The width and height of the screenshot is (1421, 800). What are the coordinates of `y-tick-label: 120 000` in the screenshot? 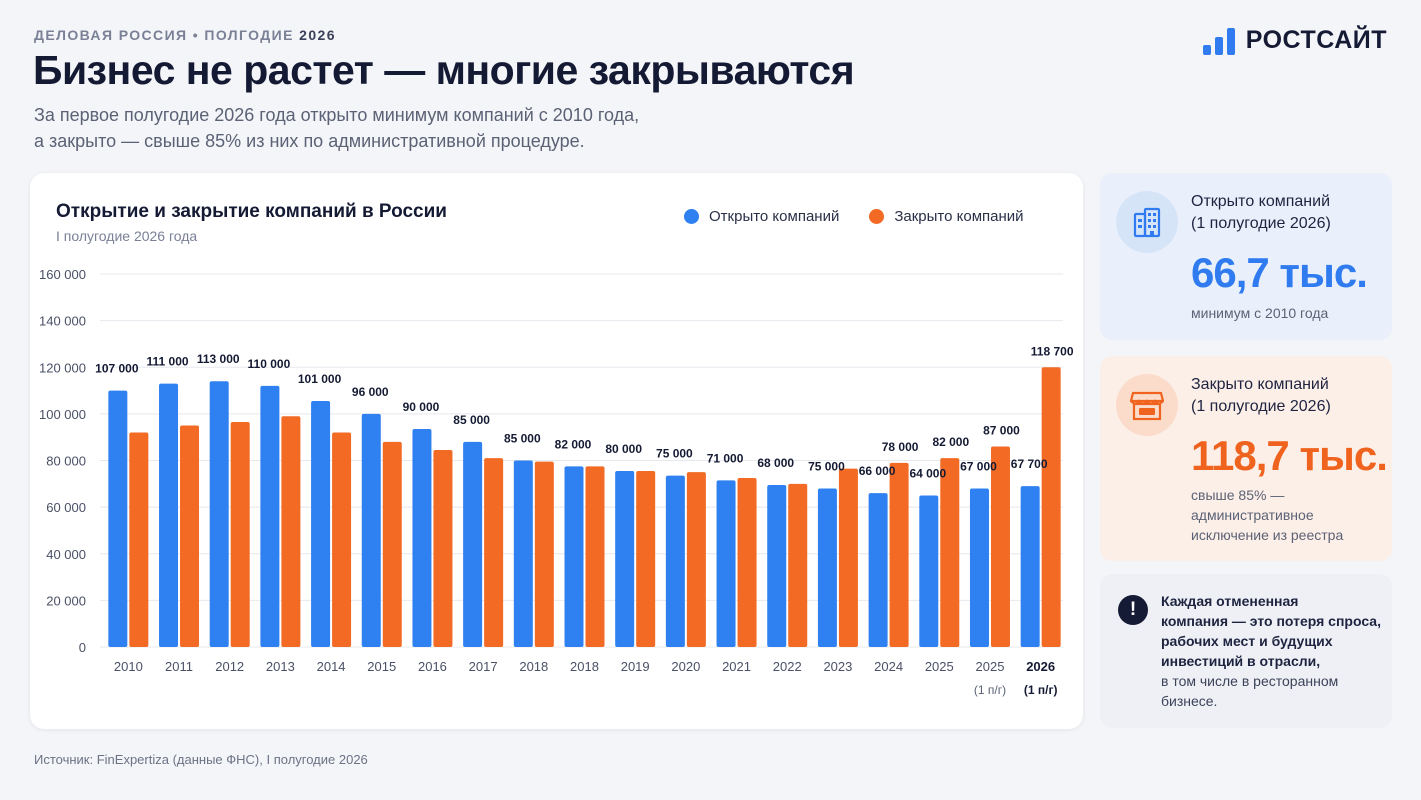 It's located at (62, 367).